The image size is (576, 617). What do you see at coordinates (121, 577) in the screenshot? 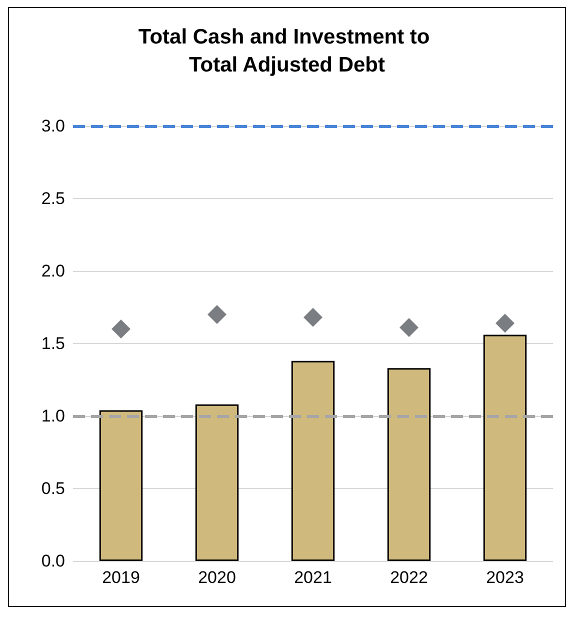
I see `x-tick-label: 2019` at bounding box center [121, 577].